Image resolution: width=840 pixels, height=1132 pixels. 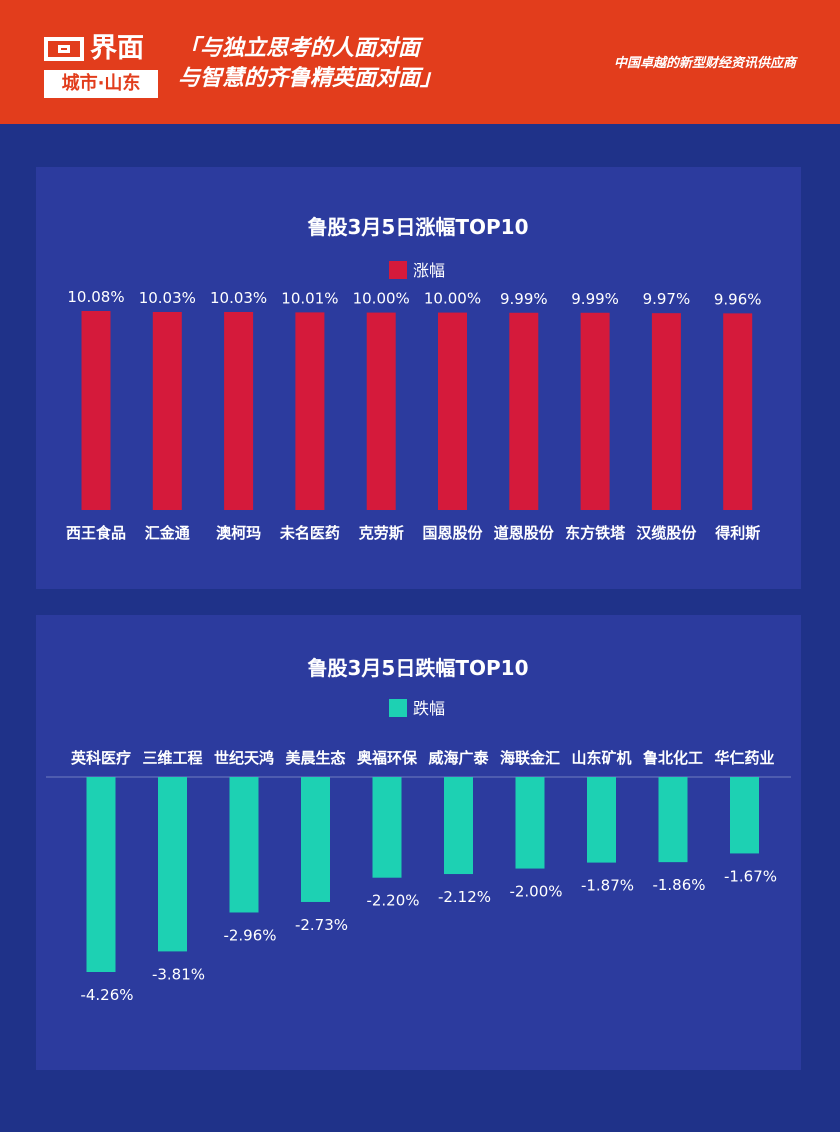 I want to click on fall-value-label: -4.26%, so click(x=106, y=995).